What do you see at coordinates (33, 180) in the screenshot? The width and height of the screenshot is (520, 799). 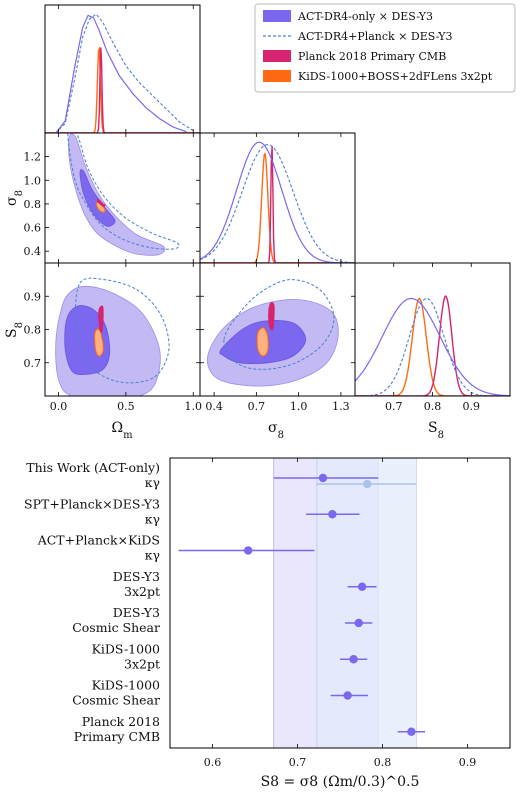 I see `y-tick-label: 1.0` at bounding box center [33, 180].